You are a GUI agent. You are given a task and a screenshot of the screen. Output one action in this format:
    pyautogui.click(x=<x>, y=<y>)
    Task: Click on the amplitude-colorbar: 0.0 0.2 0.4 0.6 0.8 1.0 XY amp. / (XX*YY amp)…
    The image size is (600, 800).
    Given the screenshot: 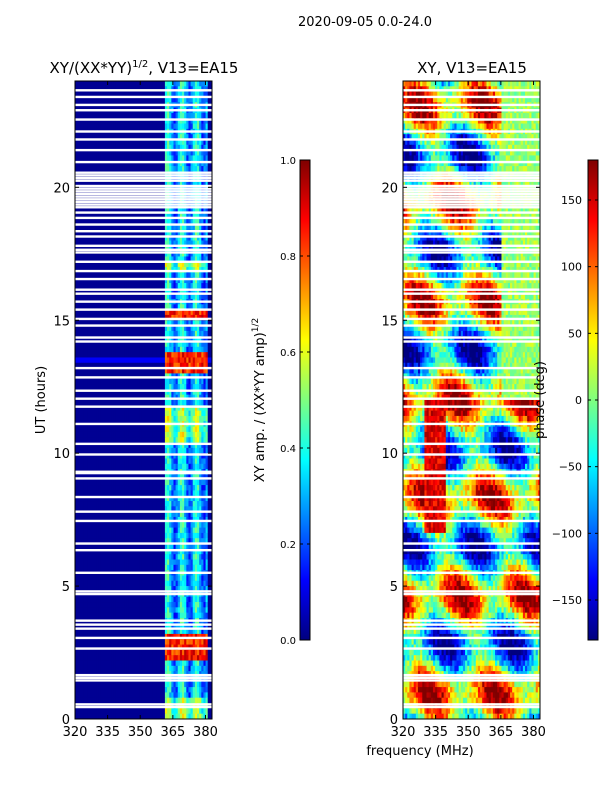 What is the action you would take?
    pyautogui.click(x=281, y=401)
    